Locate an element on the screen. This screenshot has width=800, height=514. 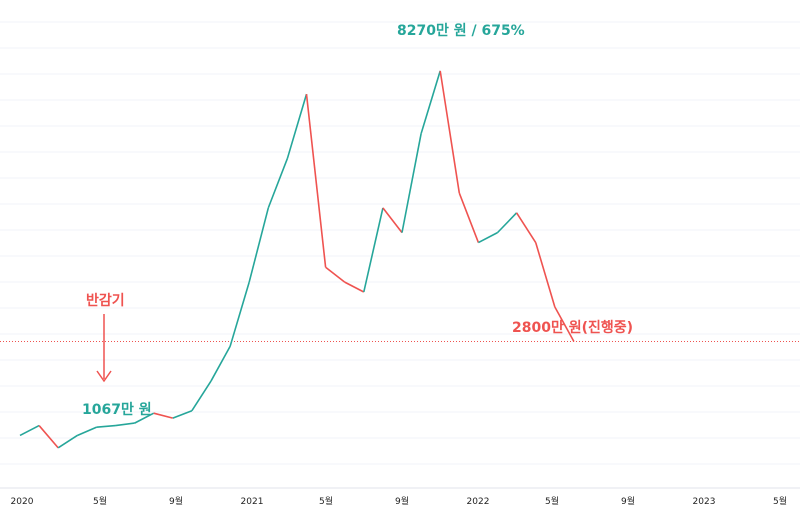
halving-annotation: 반감기 is located at coordinates (105, 301).